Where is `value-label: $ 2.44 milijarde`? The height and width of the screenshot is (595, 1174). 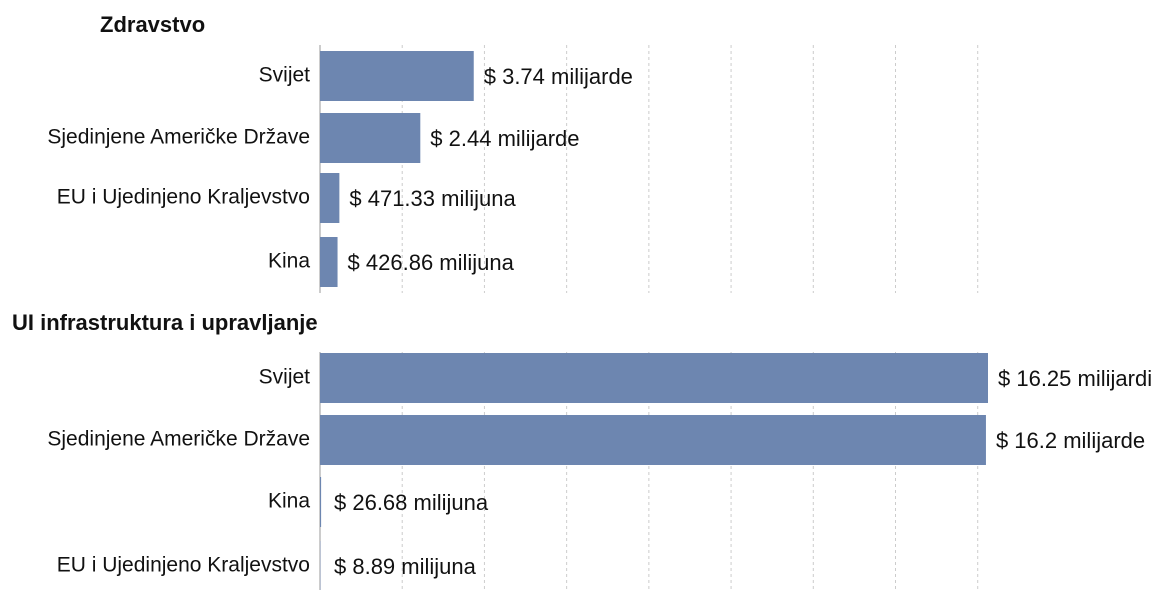
value-label: $ 2.44 milijarde is located at coordinates (504, 138).